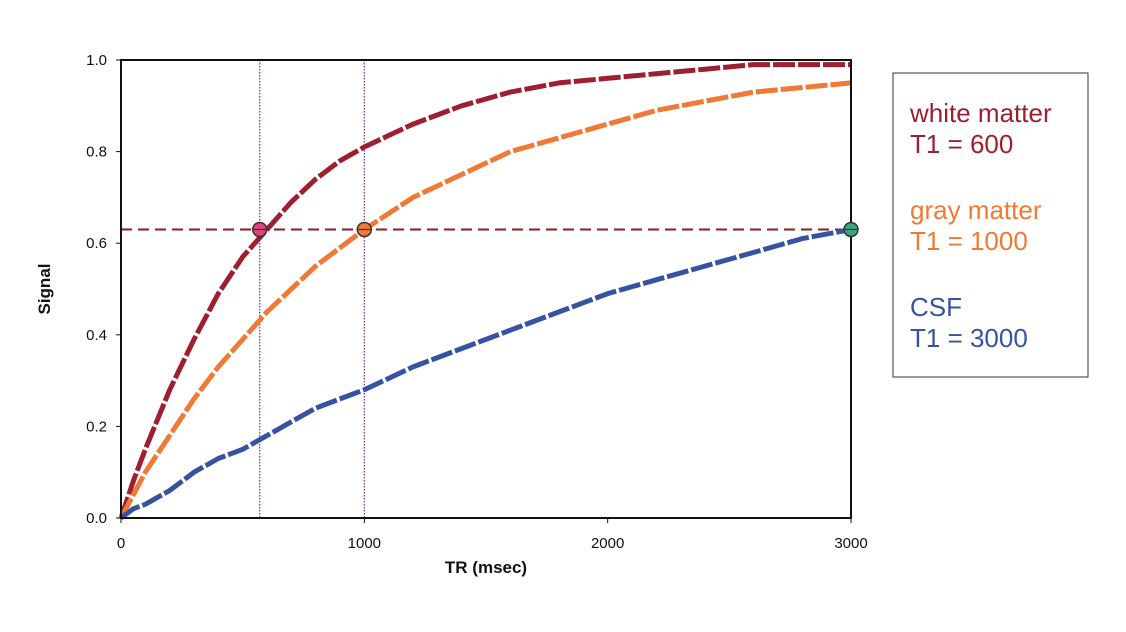 This screenshot has height=632, width=1126. What do you see at coordinates (96, 518) in the screenshot?
I see `y-tick-label: 0.0` at bounding box center [96, 518].